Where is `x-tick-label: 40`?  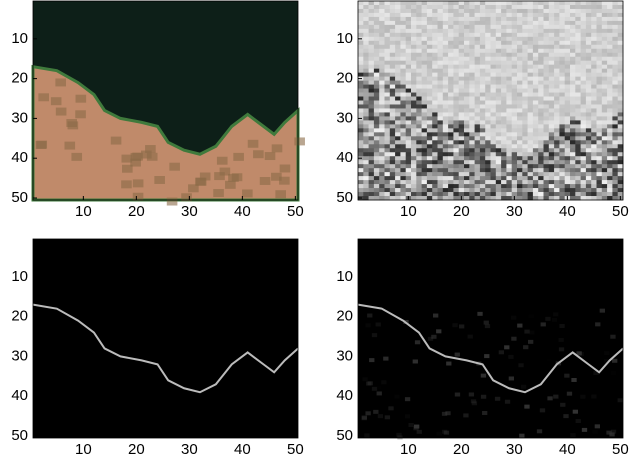 x-tick-label: 40 is located at coordinates (567, 211).